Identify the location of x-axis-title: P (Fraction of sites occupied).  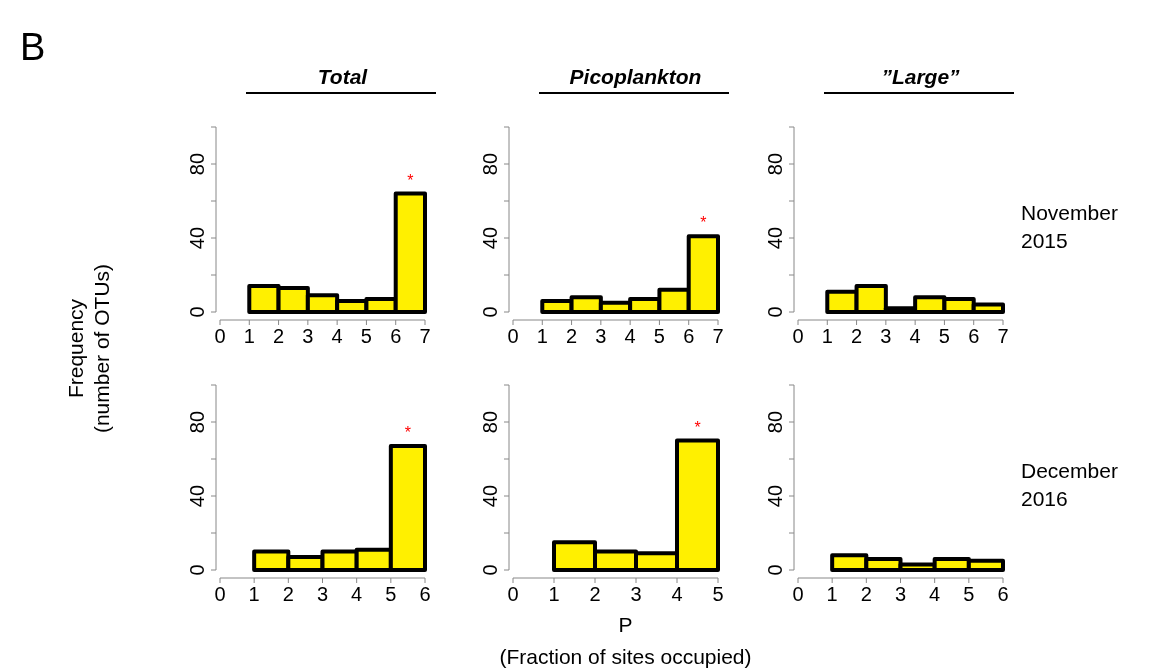
(625, 640).